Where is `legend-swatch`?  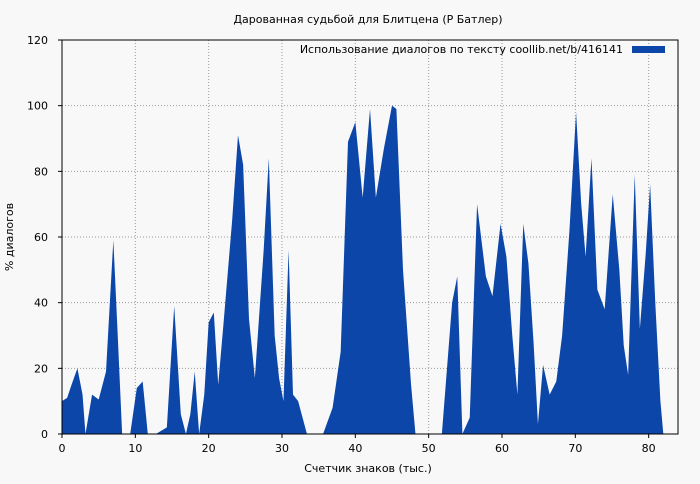 legend-swatch is located at coordinates (648, 49).